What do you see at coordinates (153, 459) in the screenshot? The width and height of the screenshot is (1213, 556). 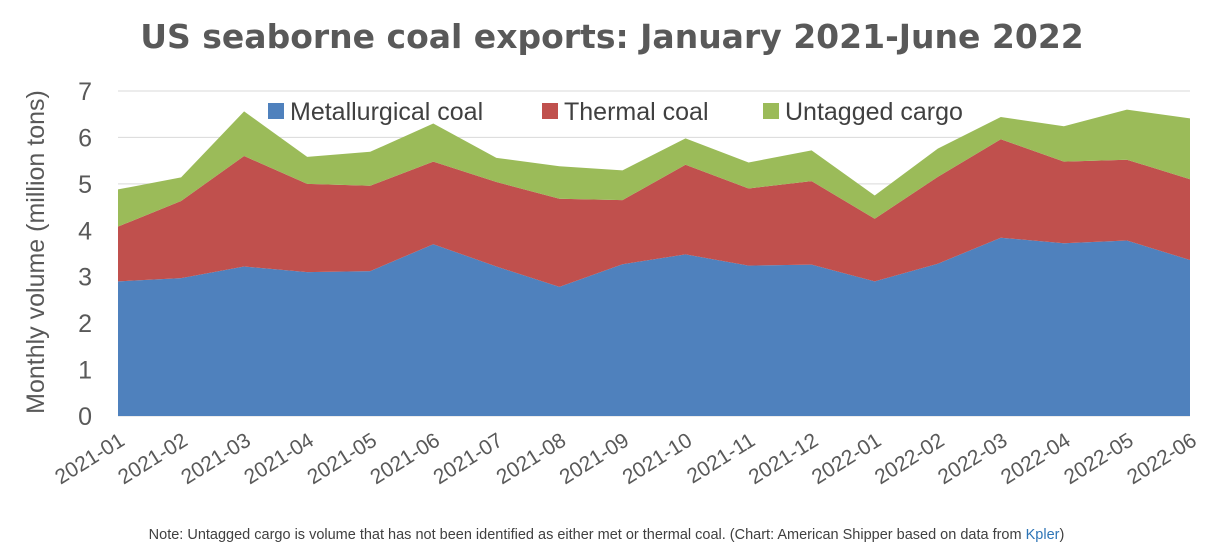 I see `x-tick-label: 2021-02` at bounding box center [153, 459].